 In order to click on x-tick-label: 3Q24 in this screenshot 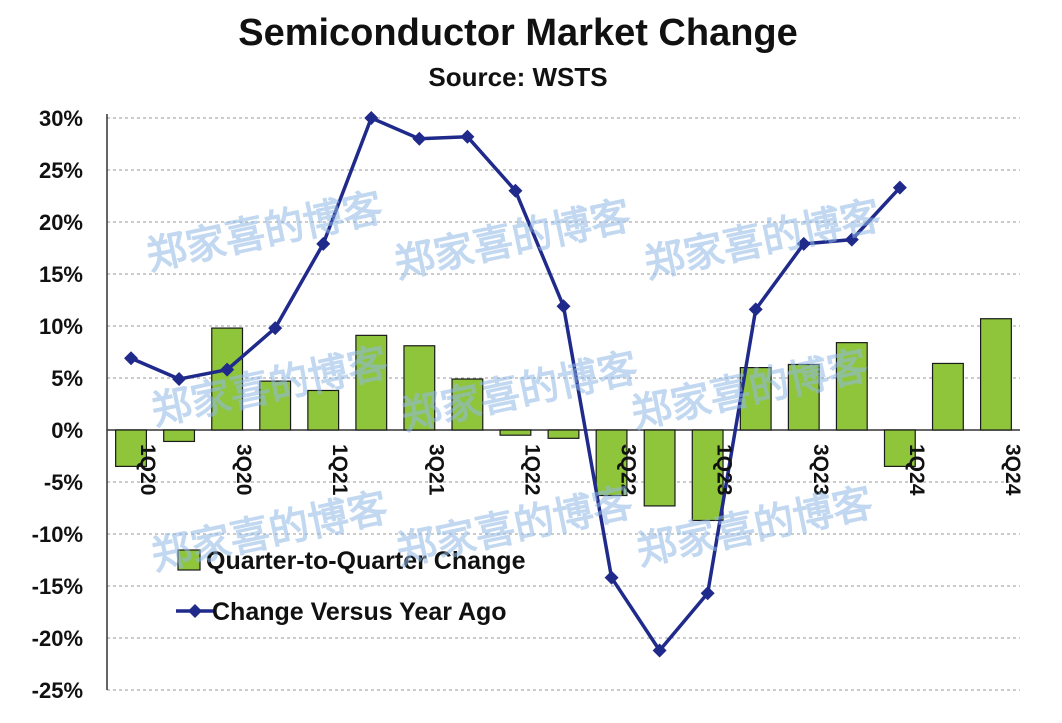, I will do `click(1012, 470)`.